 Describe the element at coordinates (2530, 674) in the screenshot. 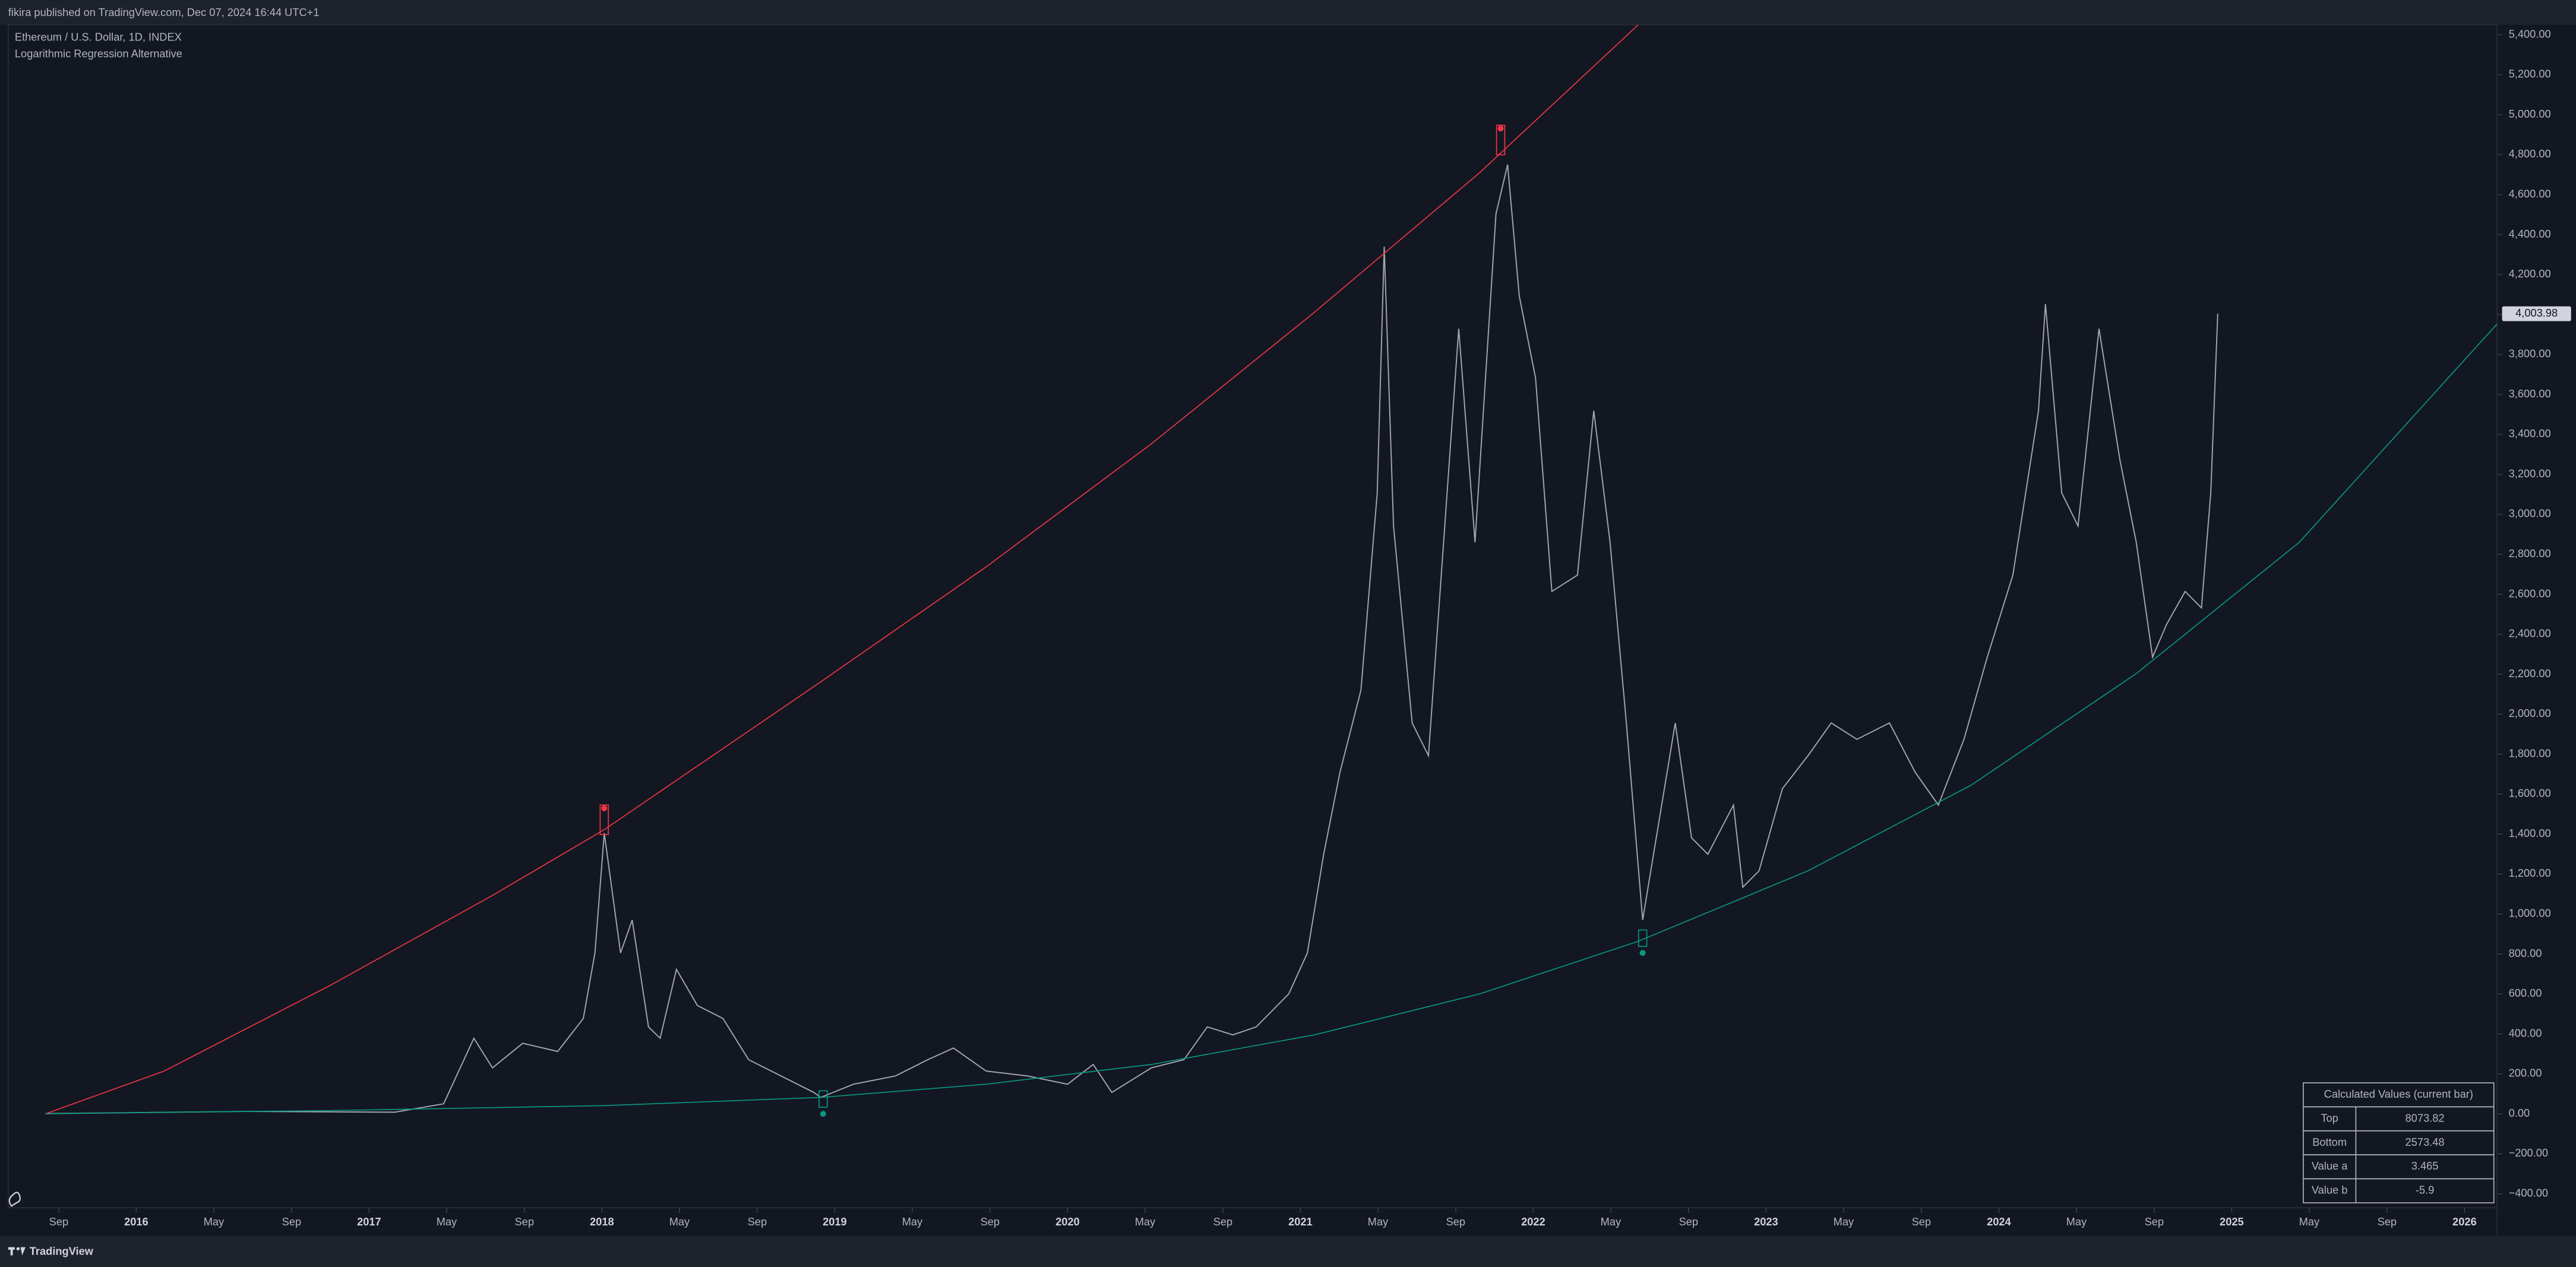

I see `y-tick-label: 2,200.00` at that location.